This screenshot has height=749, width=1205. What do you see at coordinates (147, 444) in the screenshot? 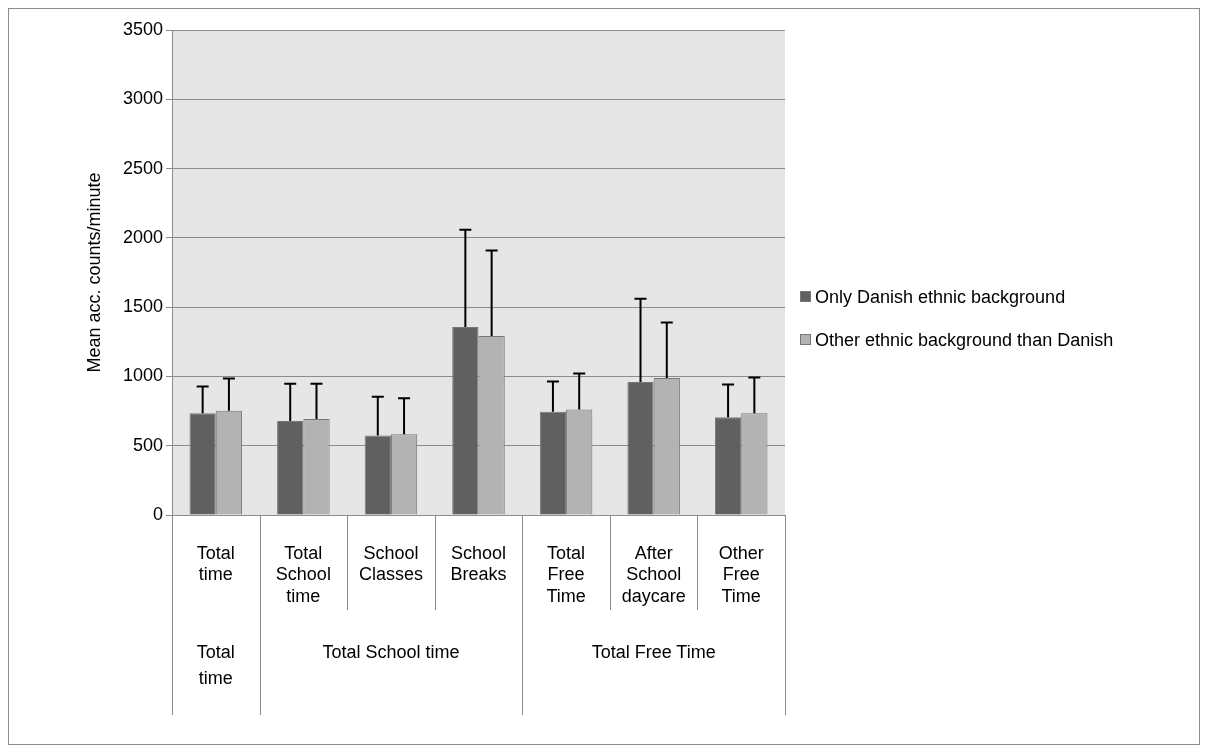
I see `y-tick-label: 500` at bounding box center [147, 444].